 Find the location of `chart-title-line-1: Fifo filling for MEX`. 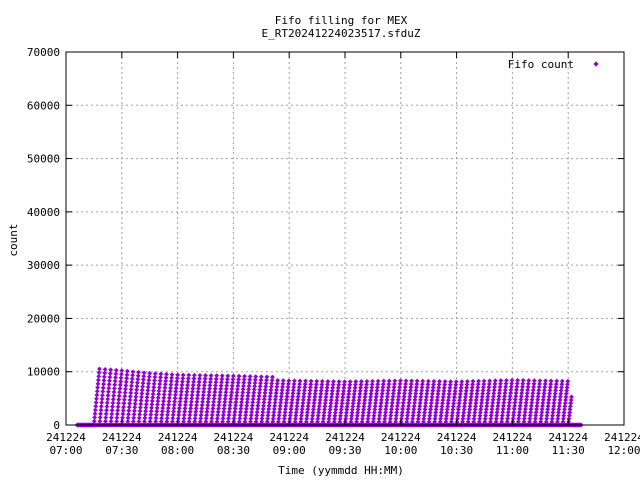

chart-title-line-1: Fifo filling for MEX is located at coordinates (341, 20).